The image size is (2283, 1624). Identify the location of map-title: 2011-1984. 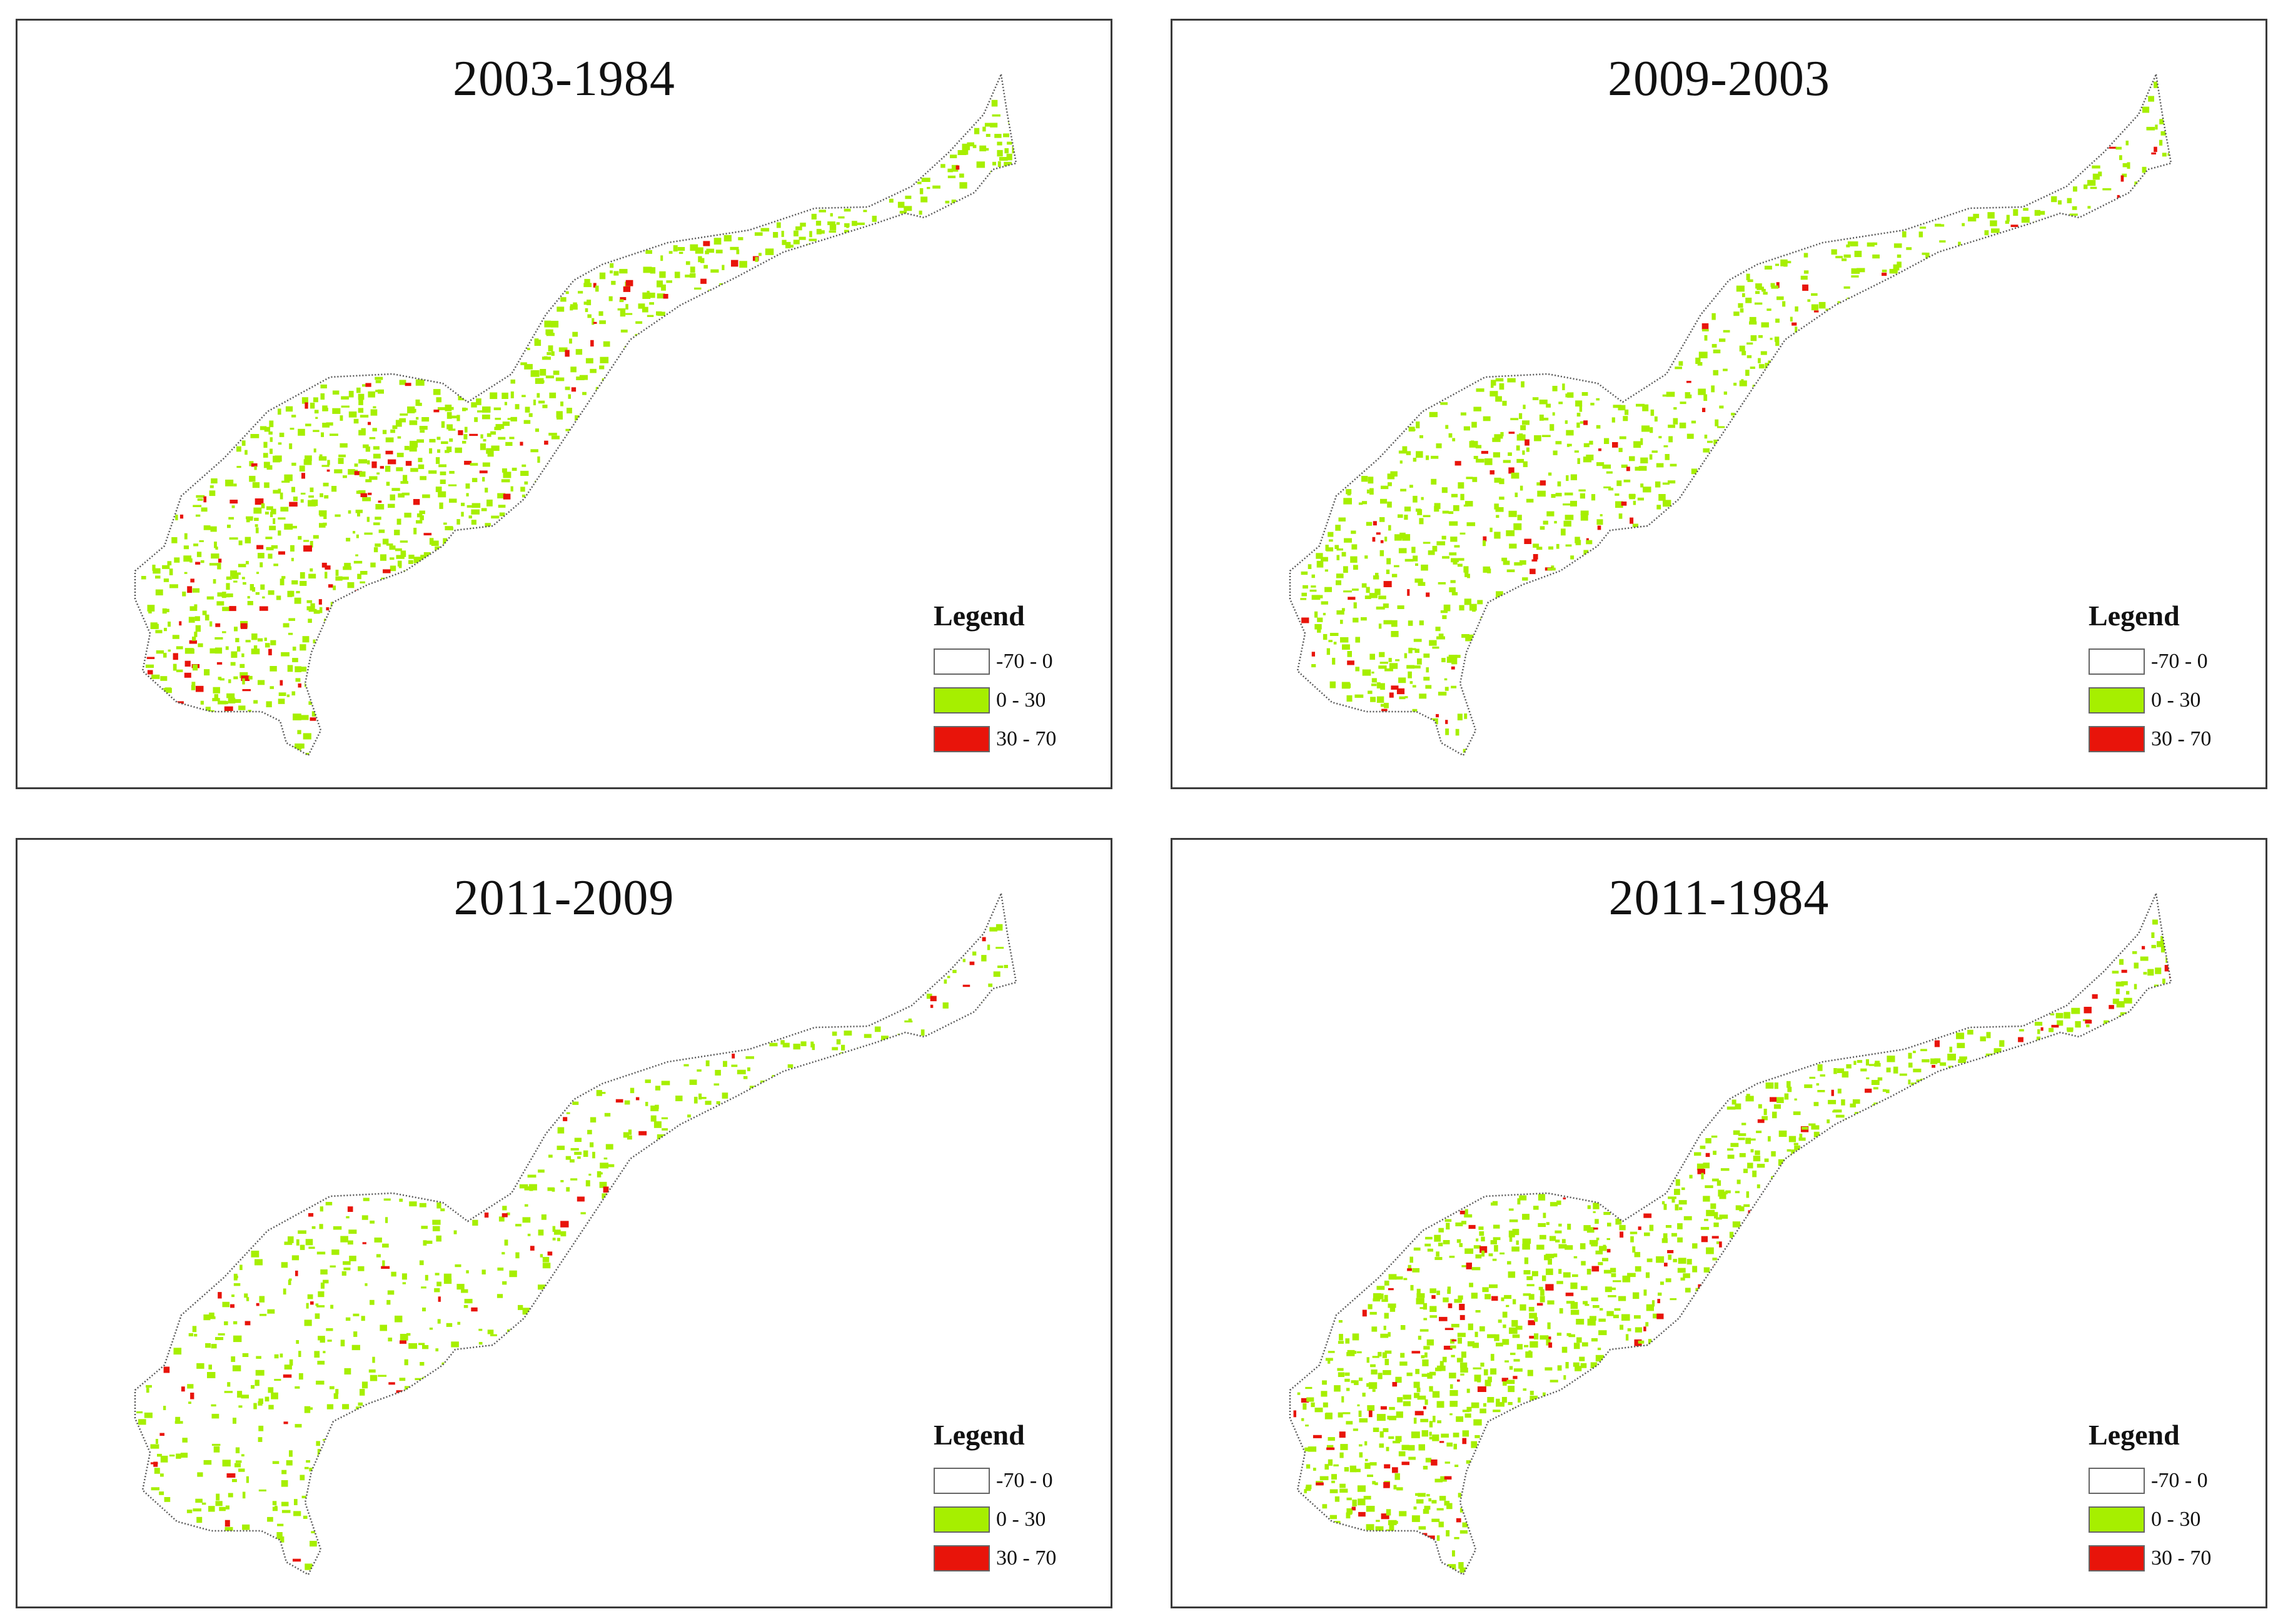
(1719, 897).